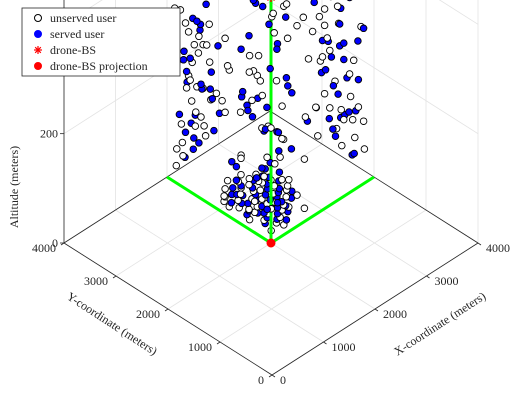 The height and width of the screenshot is (404, 526). Describe the element at coordinates (77, 34) in the screenshot. I see `legend-label: served user` at that location.